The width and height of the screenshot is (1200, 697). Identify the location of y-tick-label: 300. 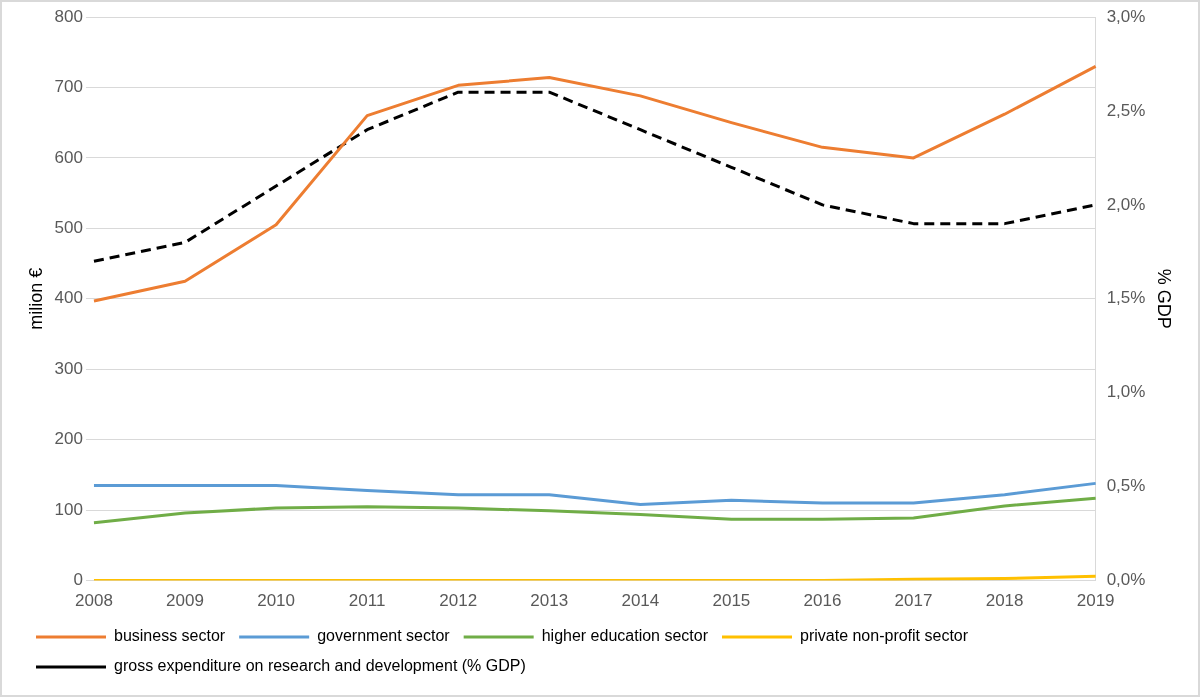
(68, 368).